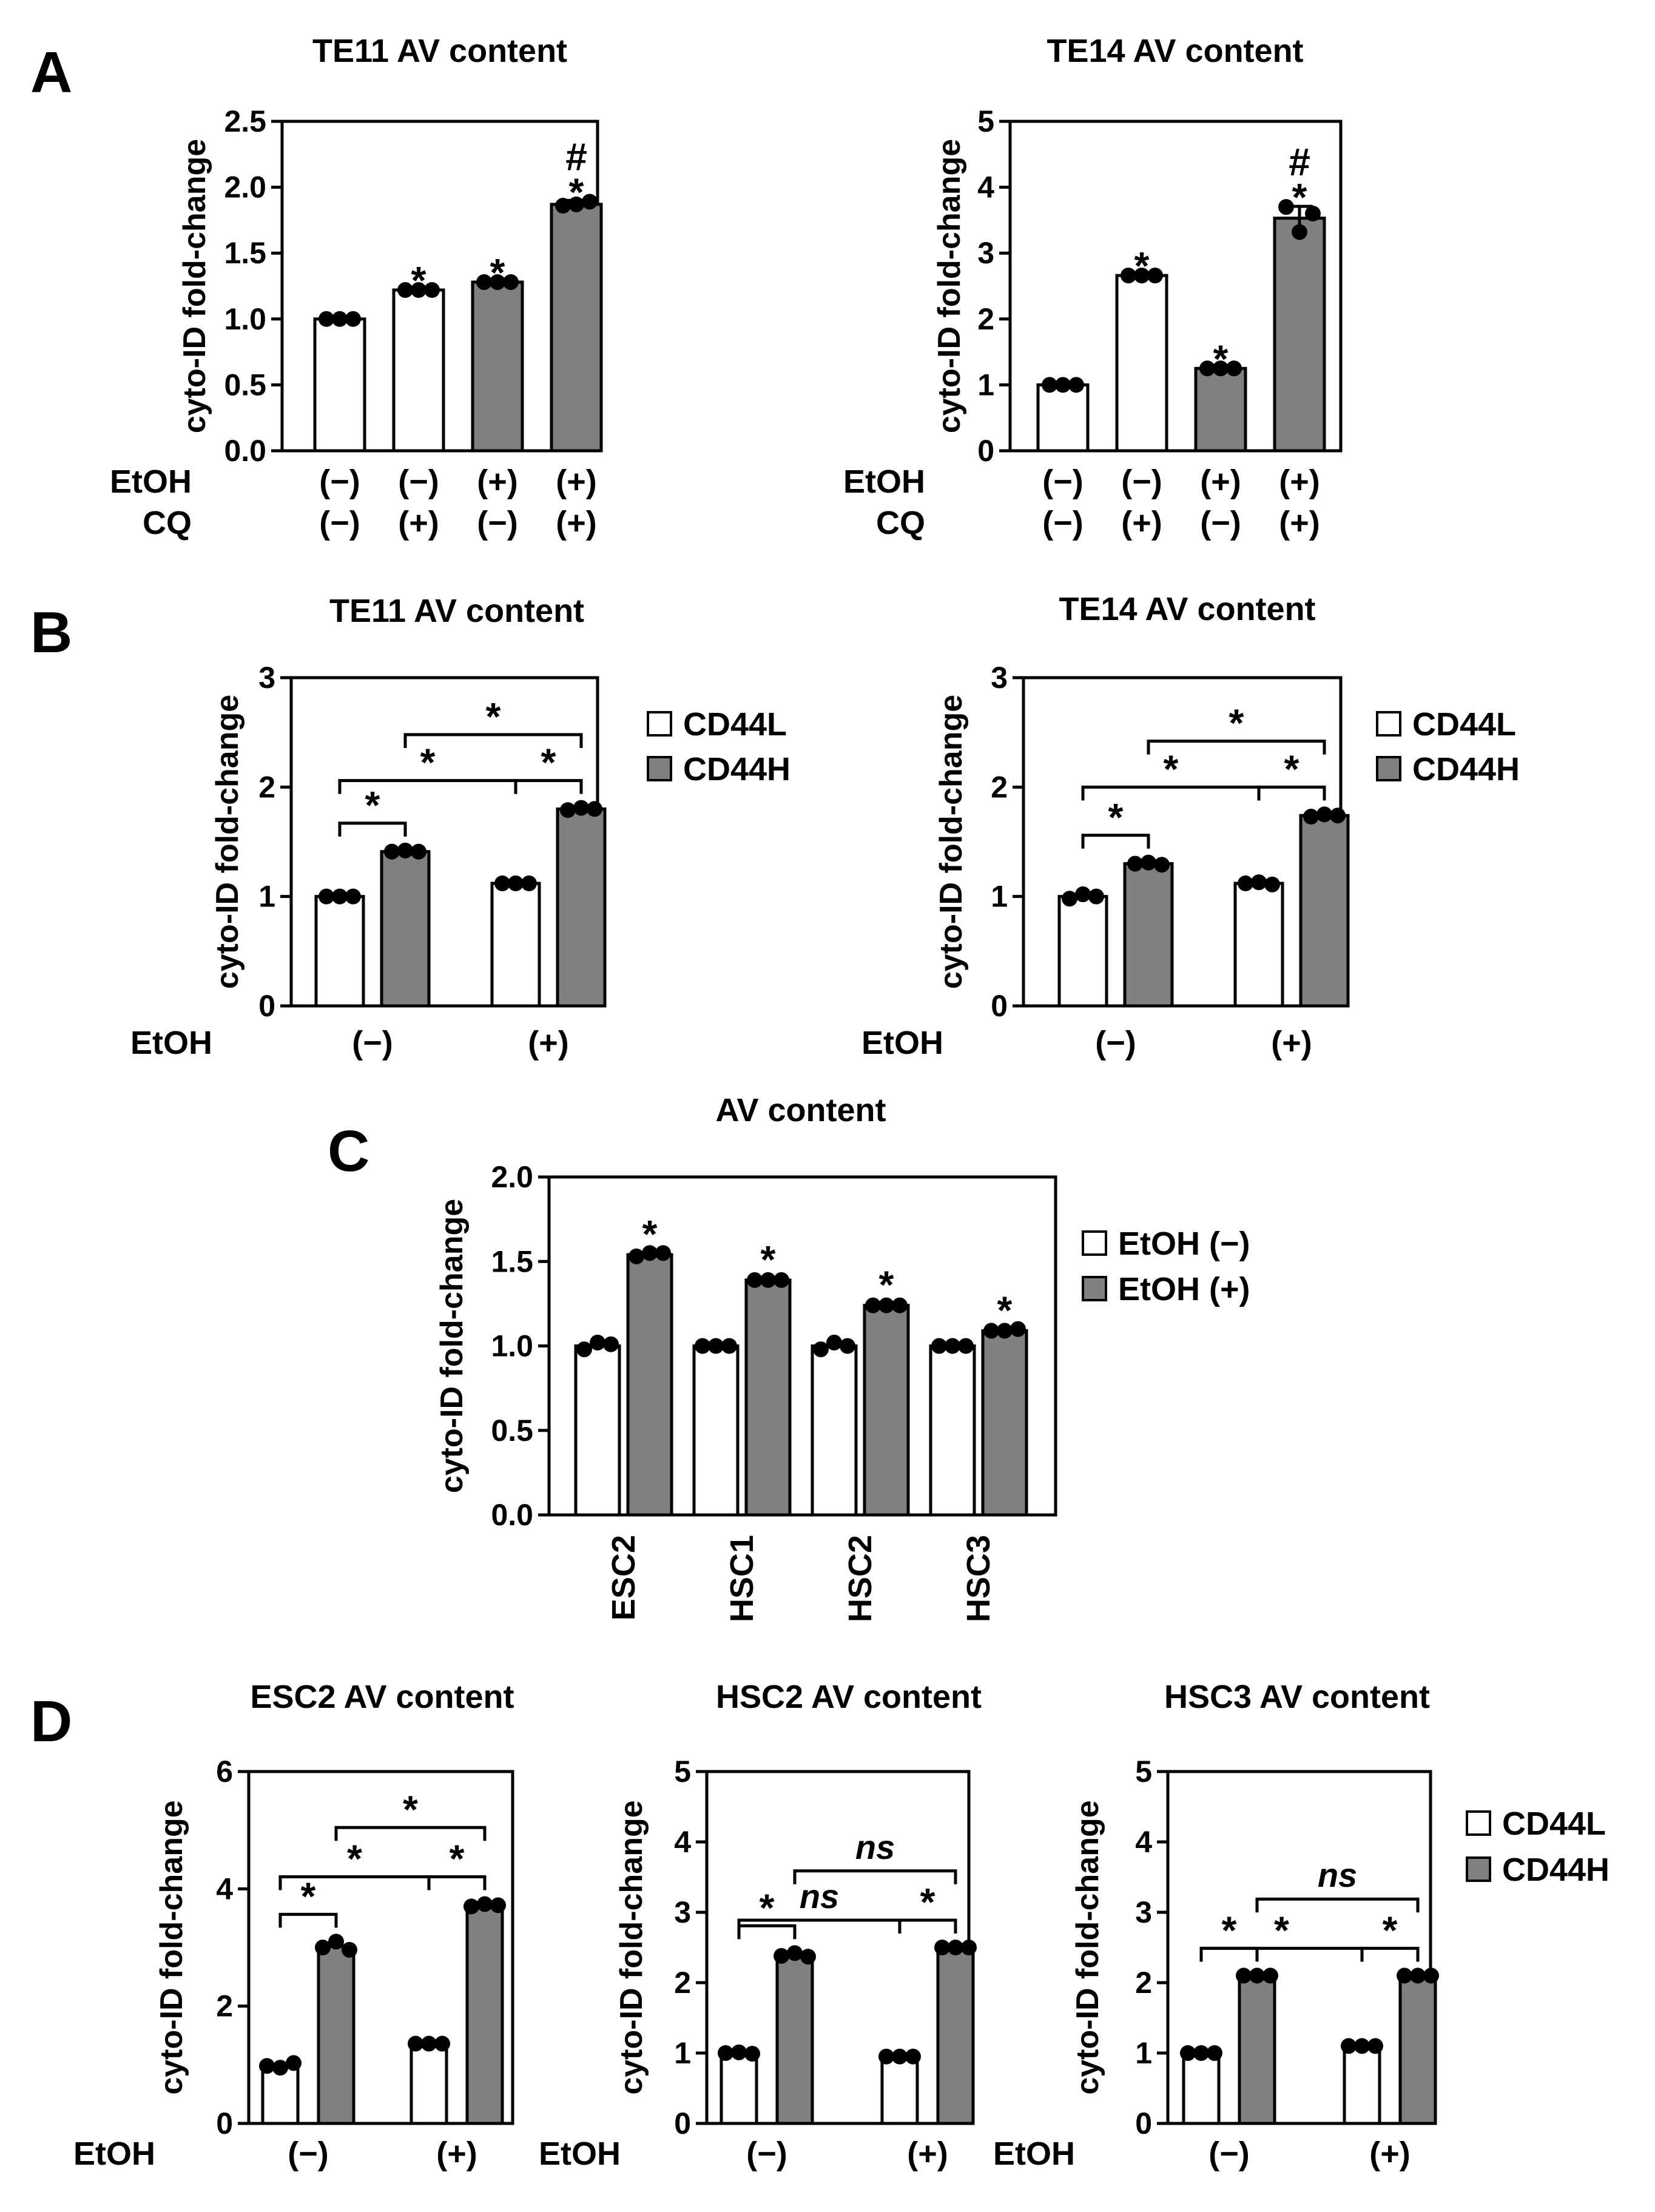 This screenshot has height=2212, width=1655. What do you see at coordinates (245, 187) in the screenshot?
I see `y-tick-label: 2.0` at bounding box center [245, 187].